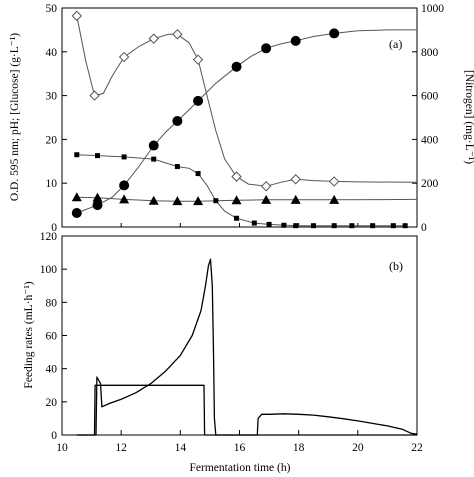 This screenshot has width=474, height=477. Describe the element at coordinates (240, 448) in the screenshot. I see `panel-b-x-tick-label: 16` at that location.